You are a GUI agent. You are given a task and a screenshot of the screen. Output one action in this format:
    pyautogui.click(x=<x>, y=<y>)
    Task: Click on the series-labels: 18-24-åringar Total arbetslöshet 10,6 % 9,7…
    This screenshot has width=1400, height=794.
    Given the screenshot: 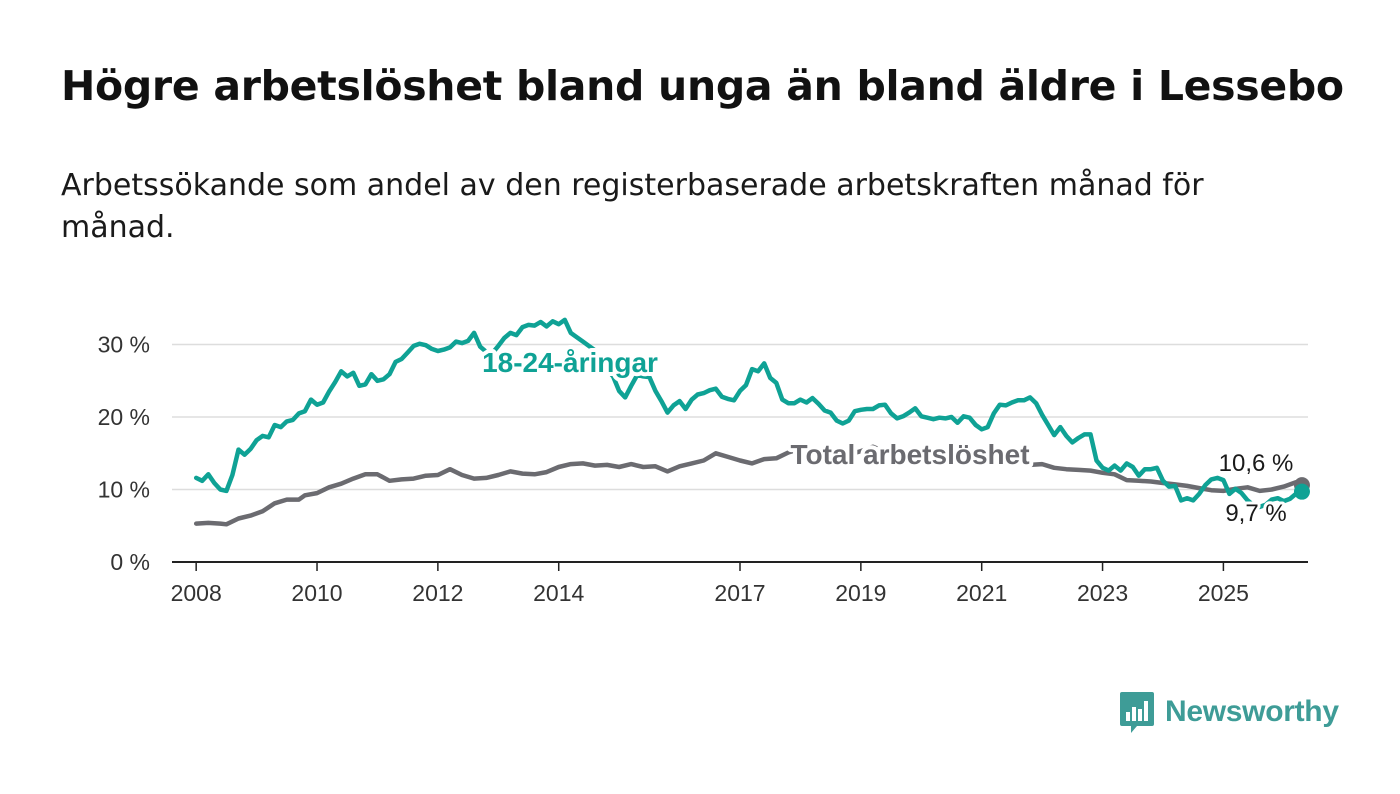 What is the action you would take?
    pyautogui.click(x=887, y=436)
    